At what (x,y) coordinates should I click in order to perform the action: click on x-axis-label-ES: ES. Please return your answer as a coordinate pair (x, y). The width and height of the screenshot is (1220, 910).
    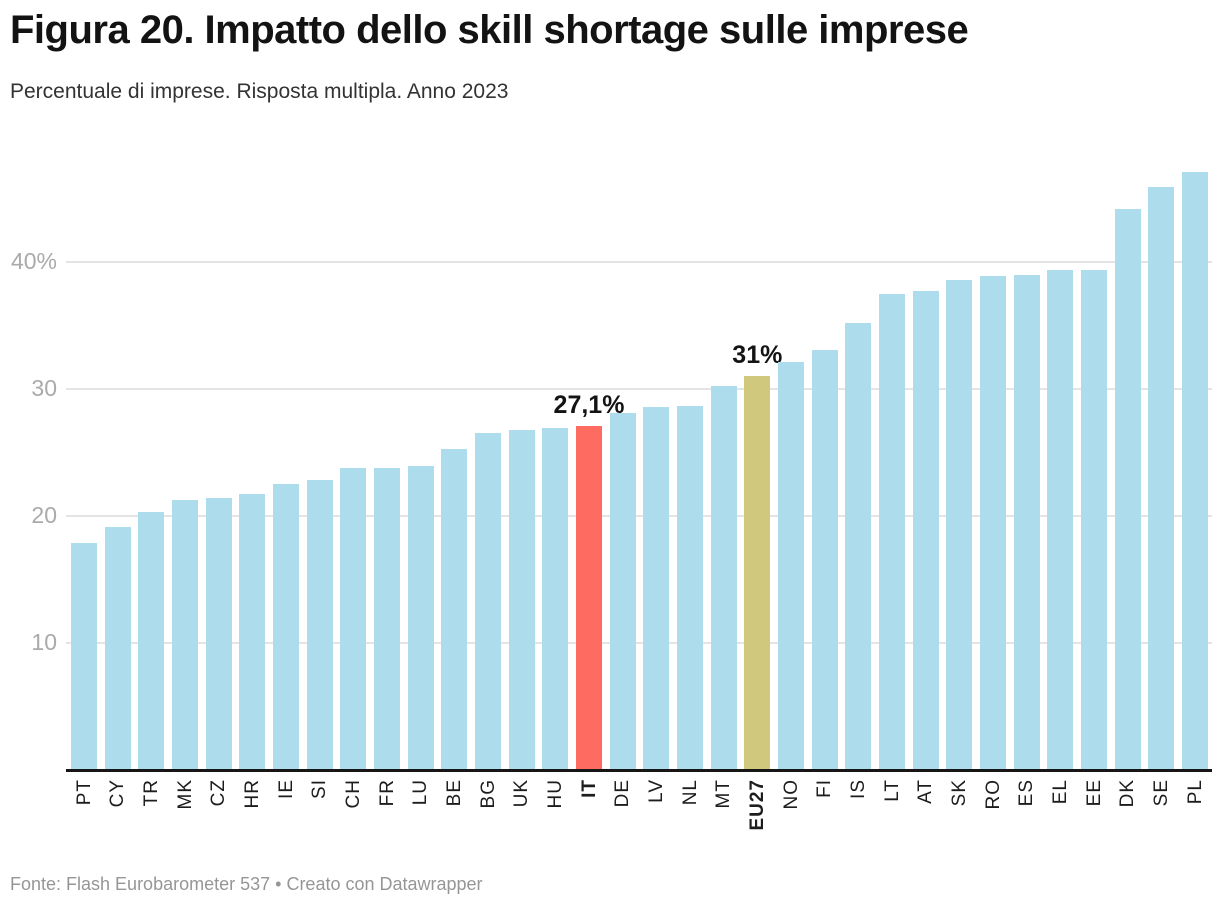
    Looking at the image, I should click on (1027, 793).